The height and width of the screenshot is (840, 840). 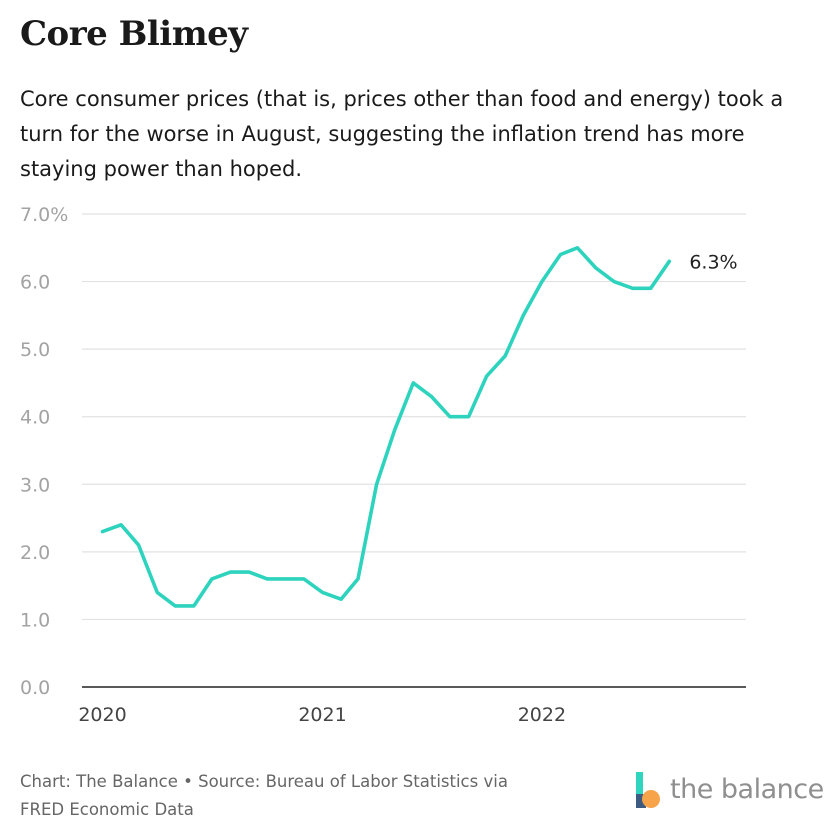 I want to click on x-tick-label: 2022, so click(x=542, y=715).